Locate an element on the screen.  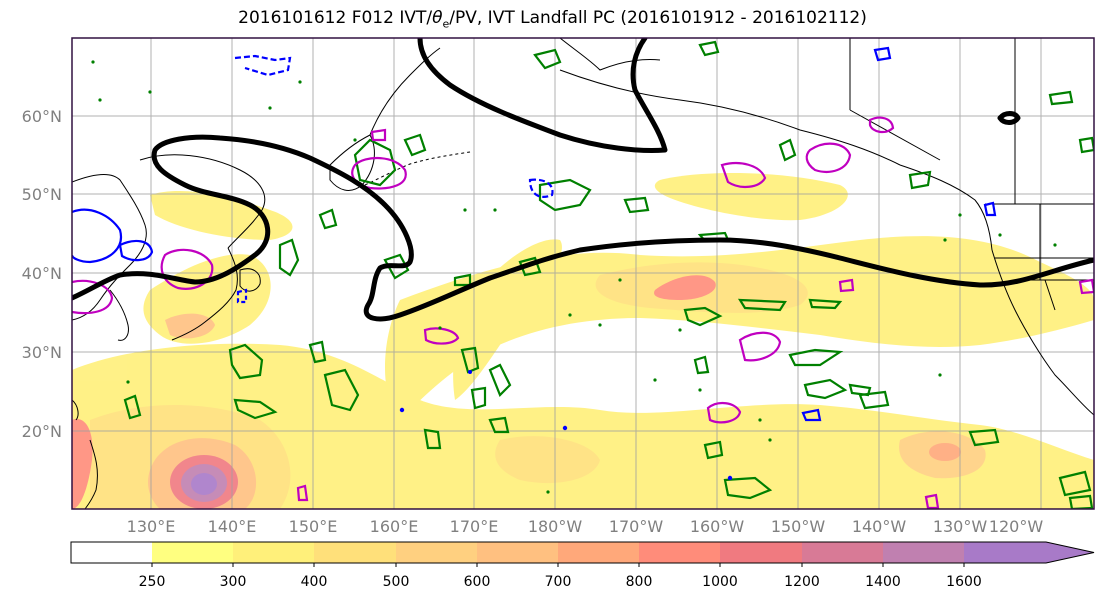
ivt-typhoon-core is located at coordinates (204, 484).